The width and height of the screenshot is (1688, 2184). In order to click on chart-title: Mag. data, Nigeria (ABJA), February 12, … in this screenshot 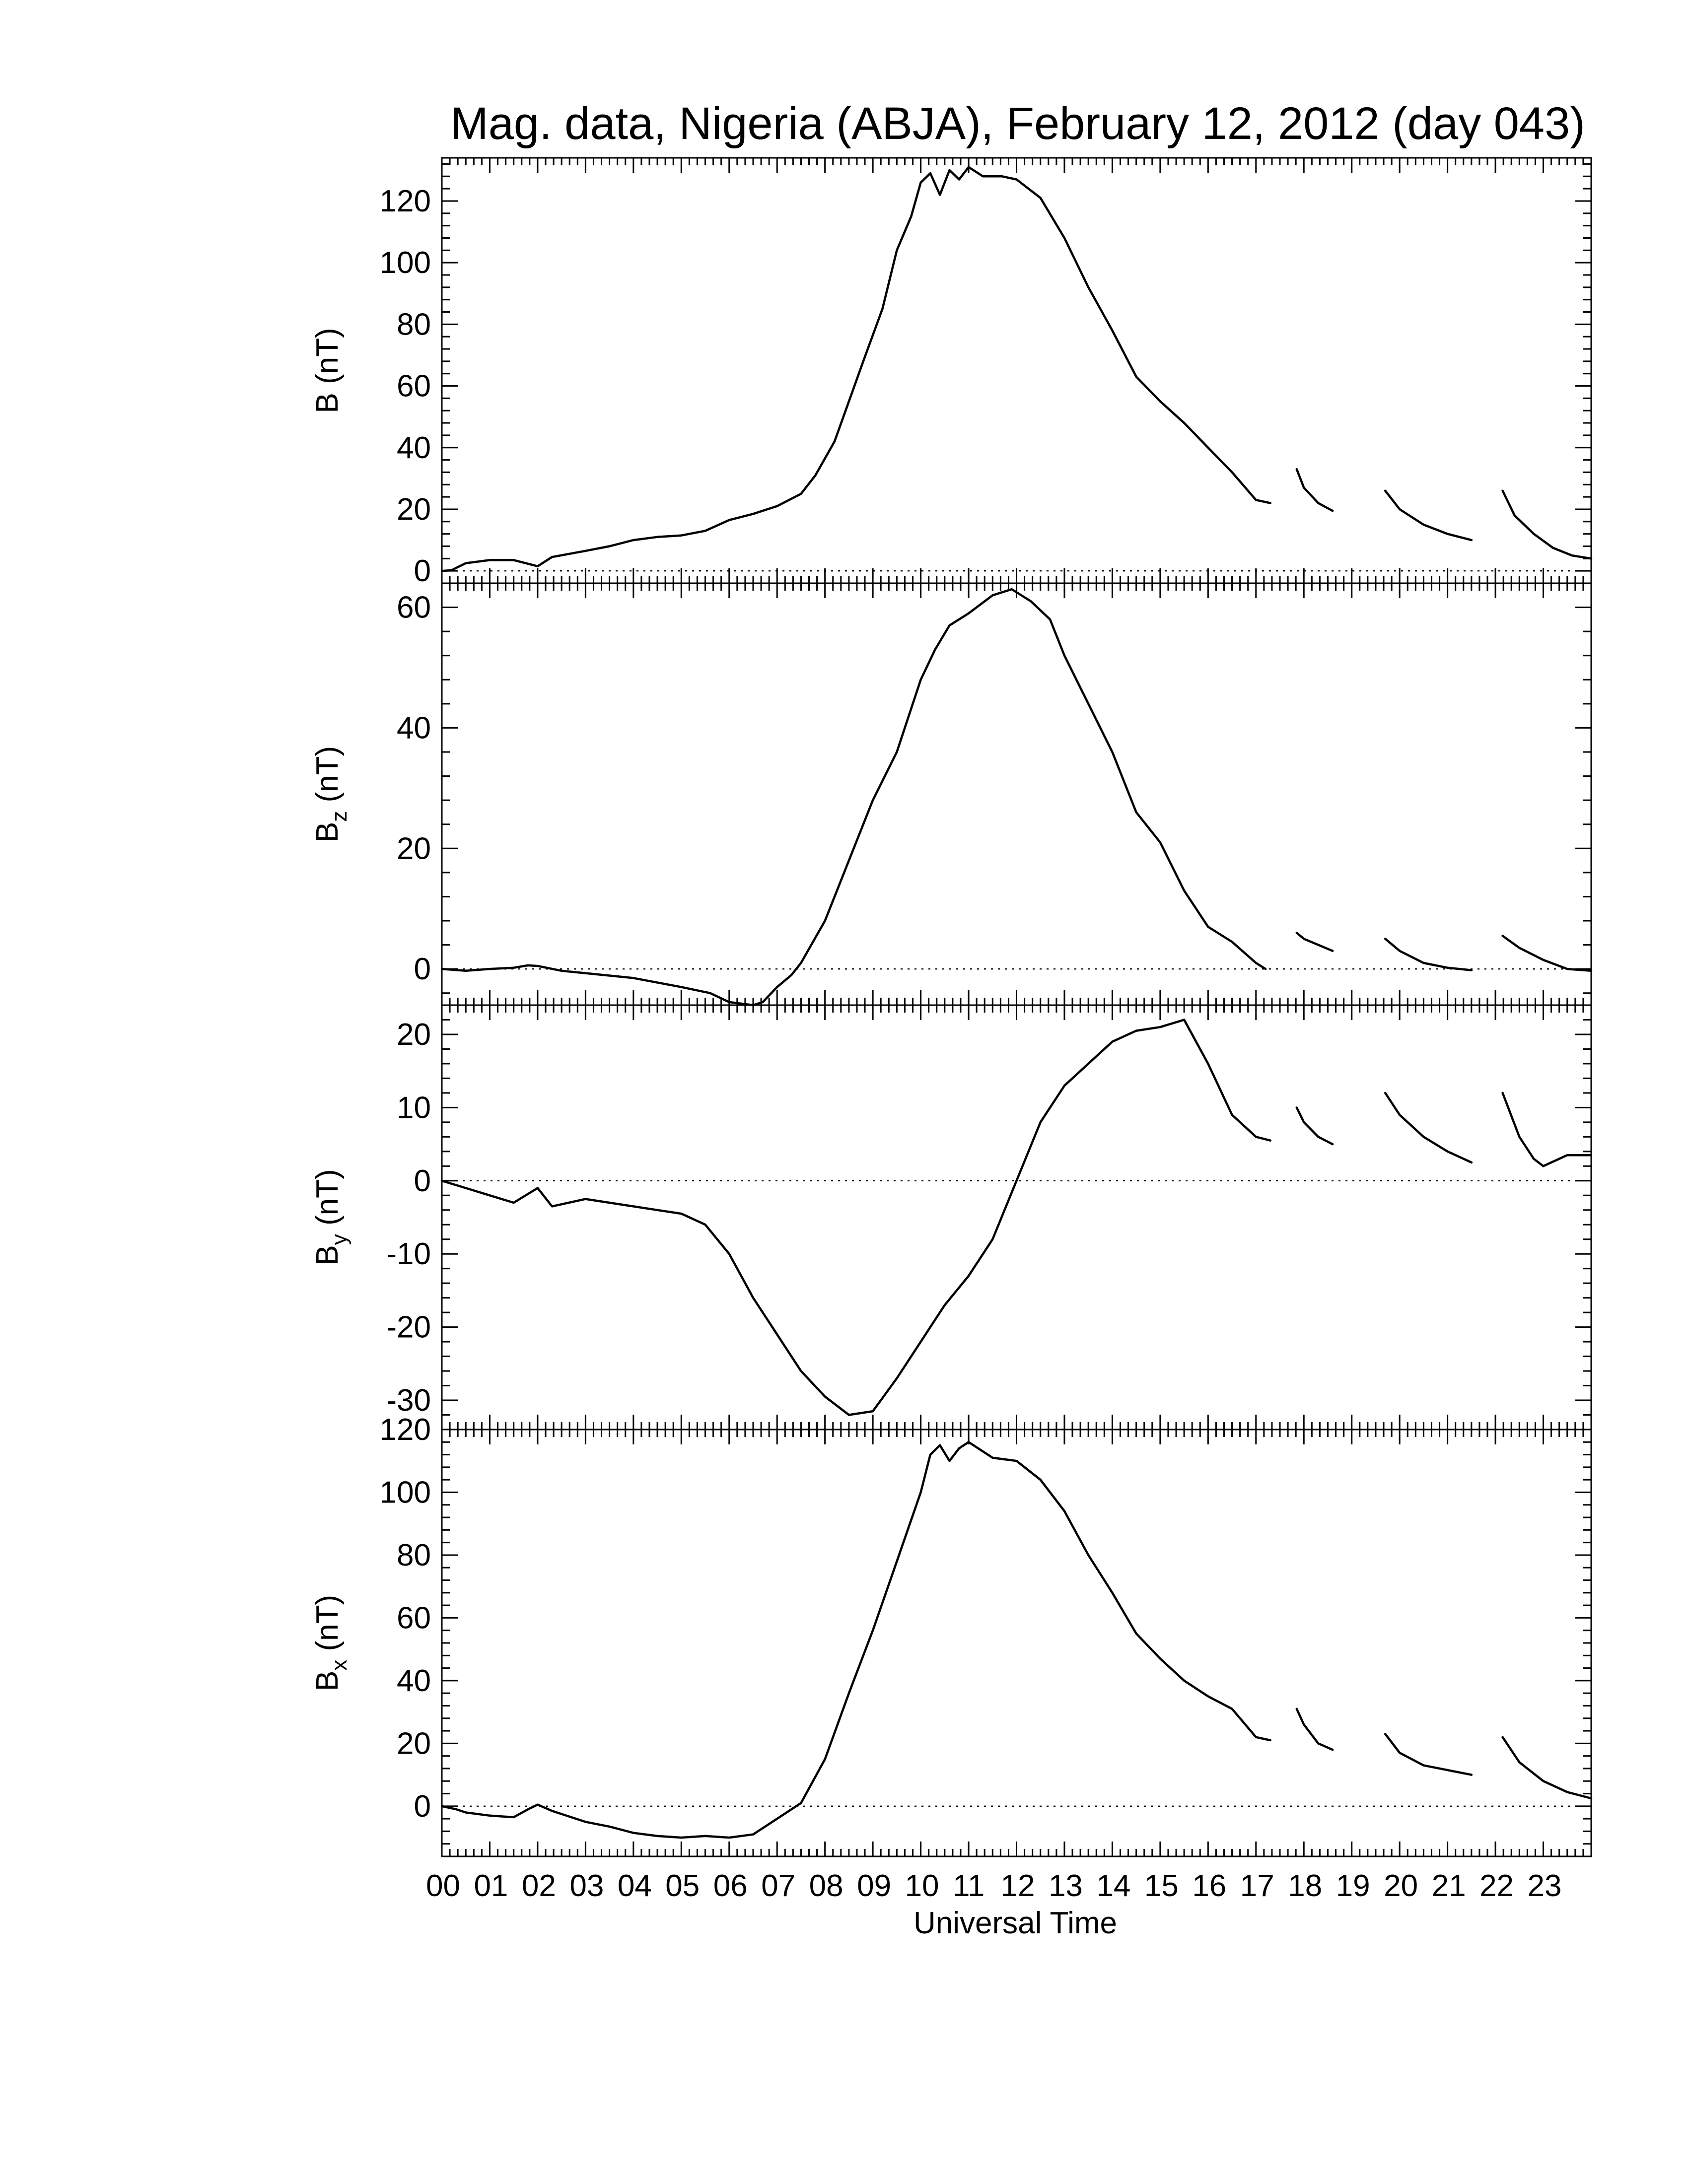, I will do `click(1017, 123)`.